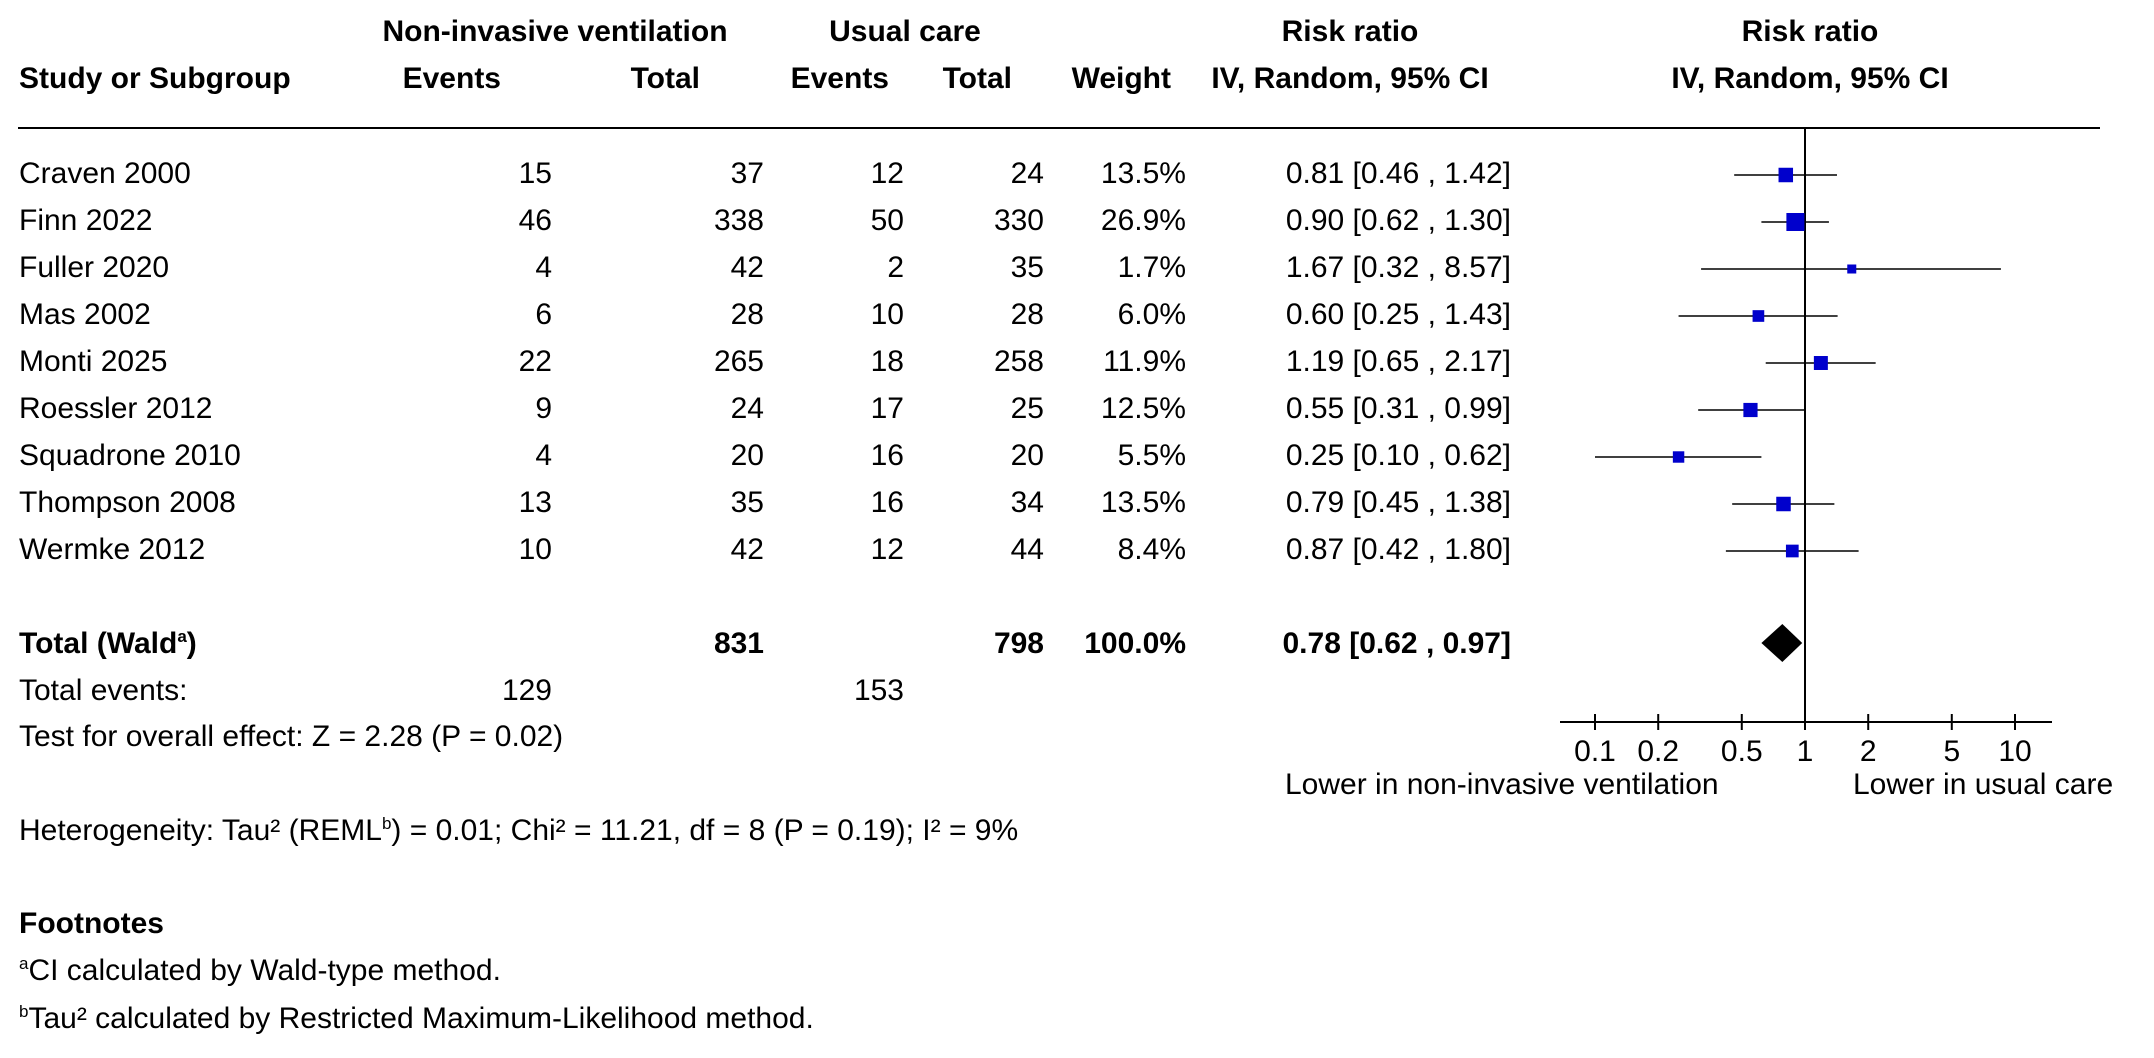 The height and width of the screenshot is (1058, 2154). I want to click on study-name: Mas 2002, so click(85, 314).